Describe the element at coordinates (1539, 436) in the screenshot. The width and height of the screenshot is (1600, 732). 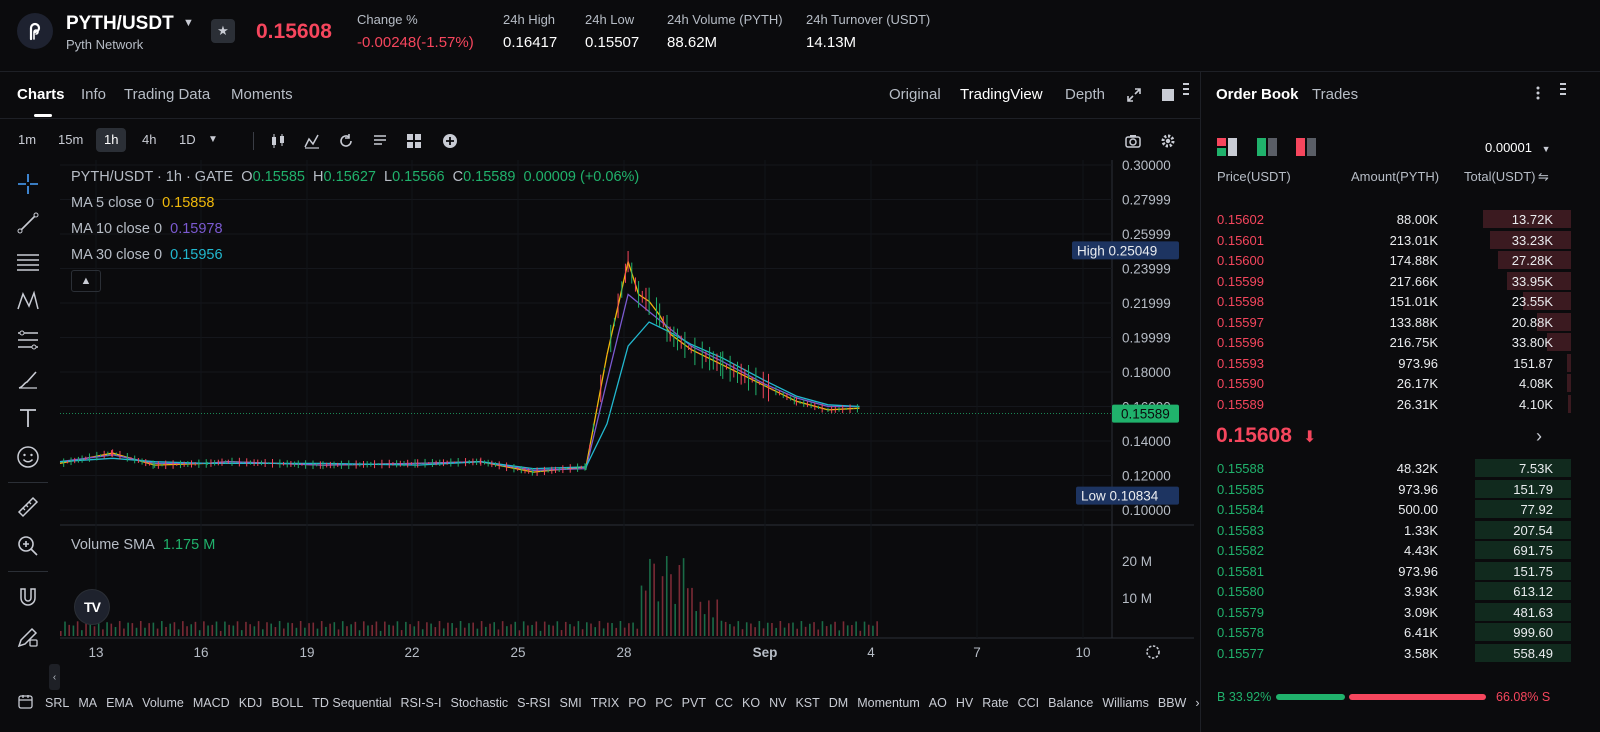
I see `chevron-right-icon: ›` at that location.